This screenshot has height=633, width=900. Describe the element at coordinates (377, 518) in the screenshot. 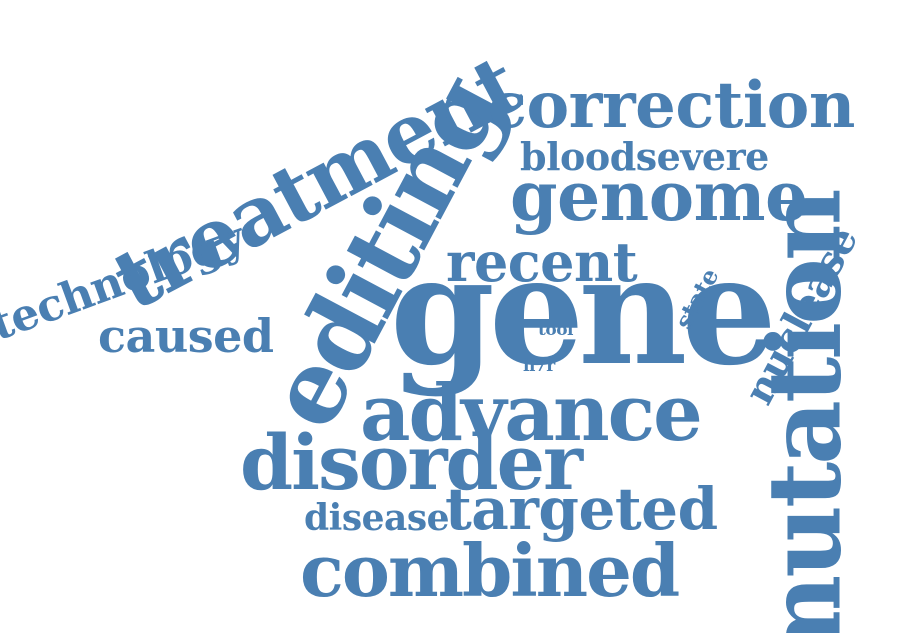

I see `word-disease: disease` at that location.